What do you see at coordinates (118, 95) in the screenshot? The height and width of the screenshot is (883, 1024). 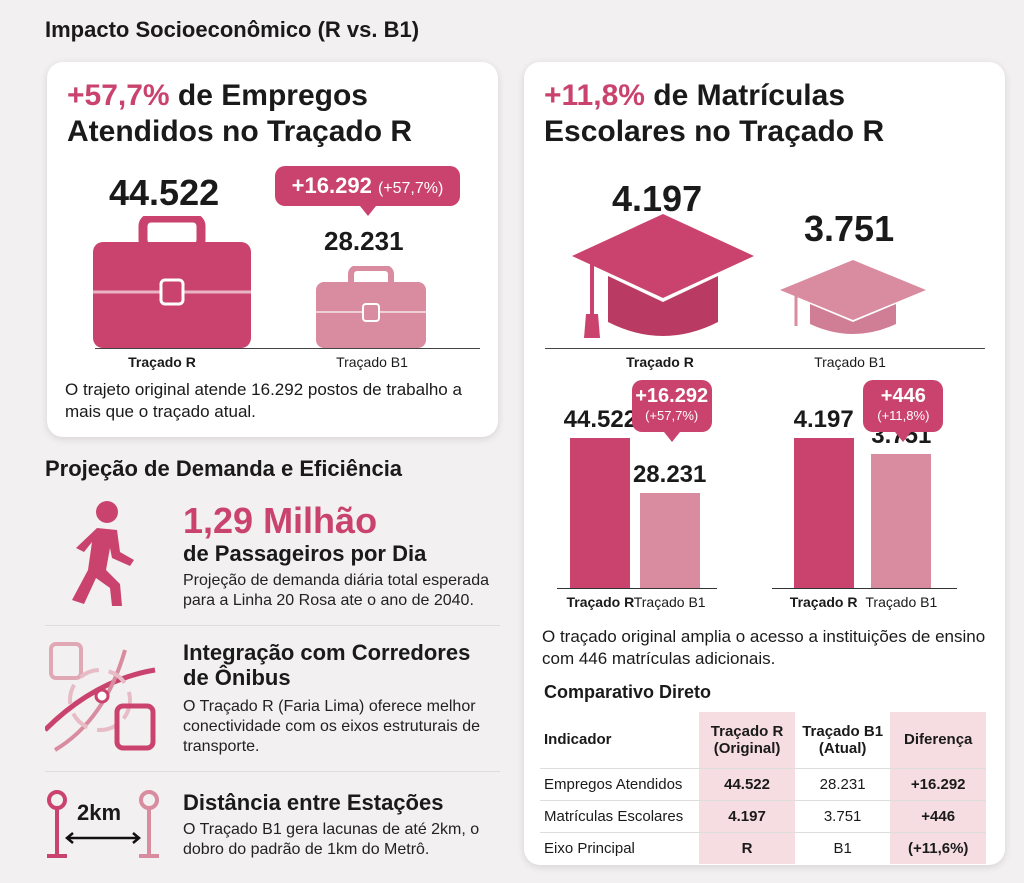 I see `jobs-pct: +57,7%` at bounding box center [118, 95].